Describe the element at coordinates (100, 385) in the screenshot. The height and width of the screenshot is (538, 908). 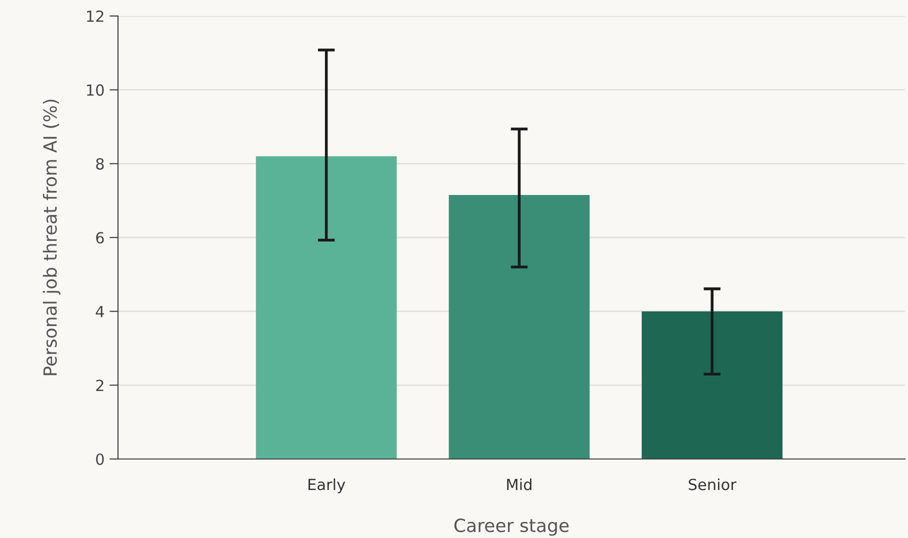
I see `y-tick-label: 2` at that location.